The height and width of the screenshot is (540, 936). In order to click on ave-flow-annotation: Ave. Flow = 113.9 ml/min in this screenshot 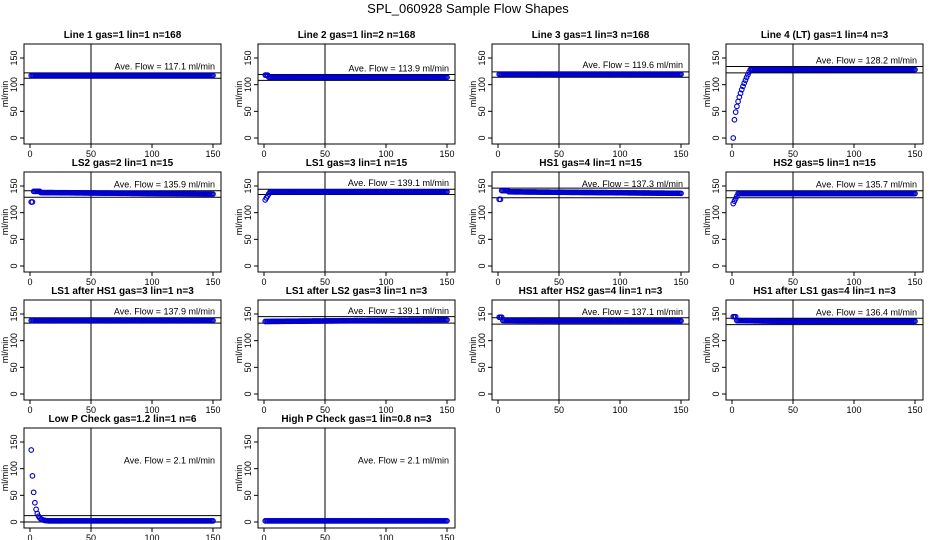, I will do `click(399, 68)`.